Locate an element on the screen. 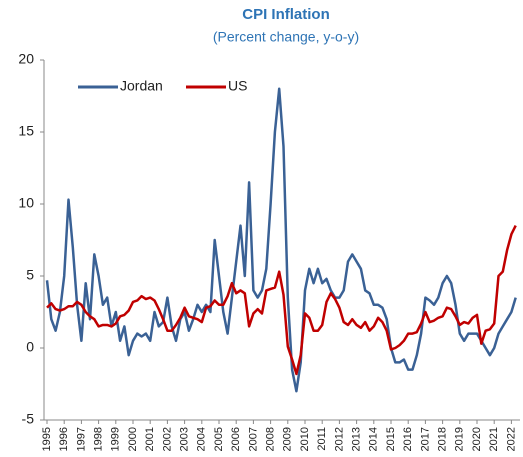 The image size is (523, 457). chart-subtitle: (Percent change, y-o-y) is located at coordinates (286, 37).